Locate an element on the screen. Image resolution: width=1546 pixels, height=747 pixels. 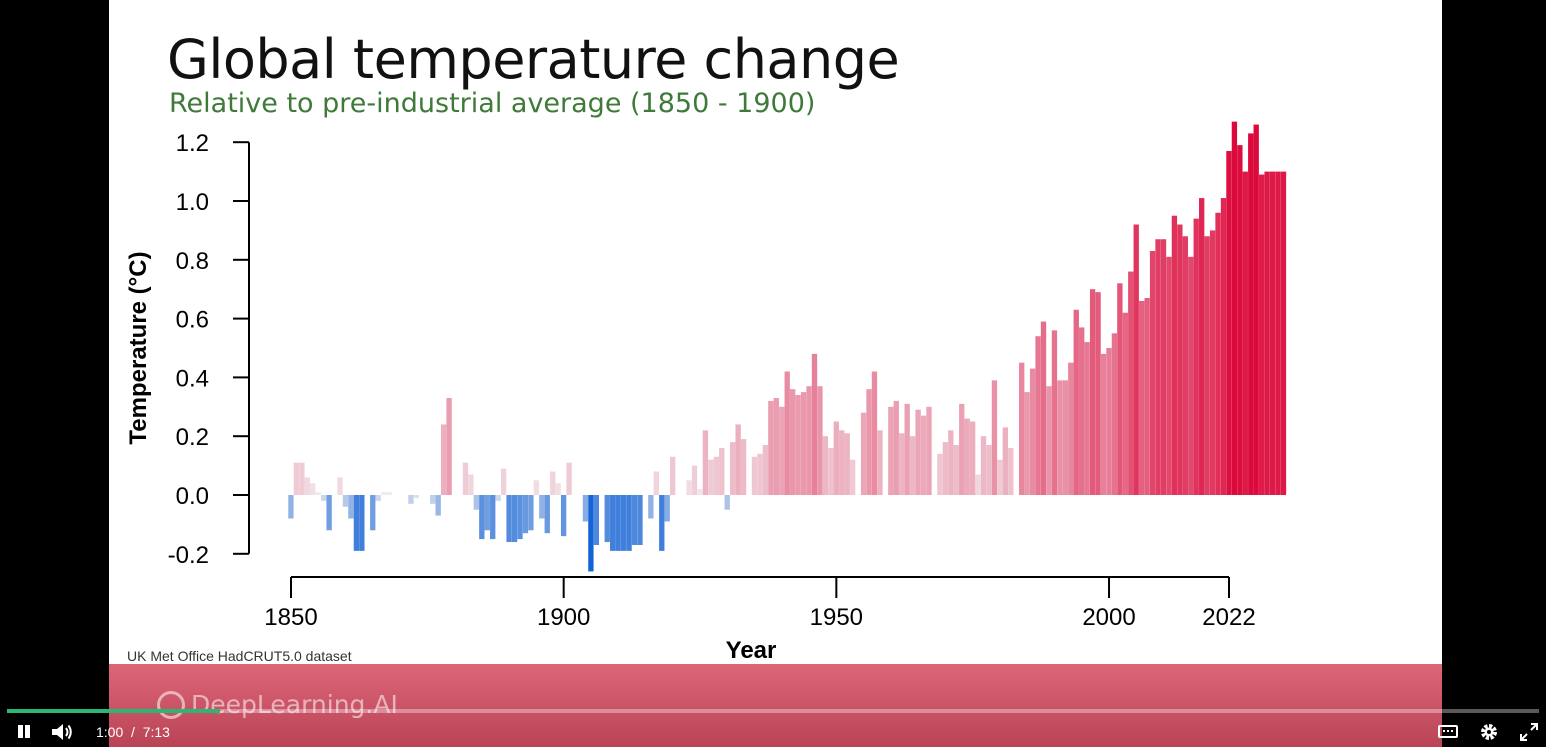
y-tick-label: -0.2 is located at coordinates (188, 555).